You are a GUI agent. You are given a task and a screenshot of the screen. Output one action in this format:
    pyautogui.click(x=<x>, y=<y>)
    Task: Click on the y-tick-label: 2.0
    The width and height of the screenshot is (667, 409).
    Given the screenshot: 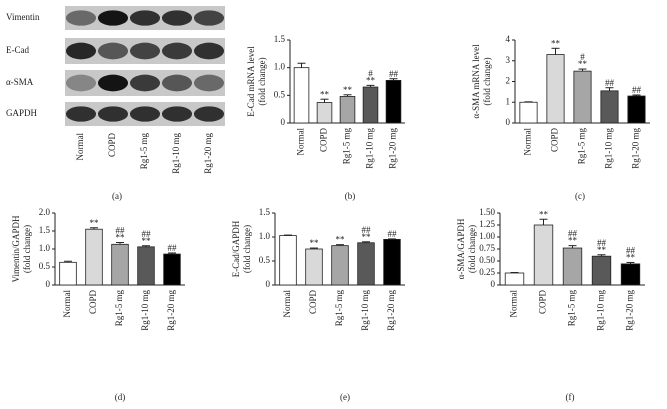 What is the action you would take?
    pyautogui.click(x=45, y=212)
    